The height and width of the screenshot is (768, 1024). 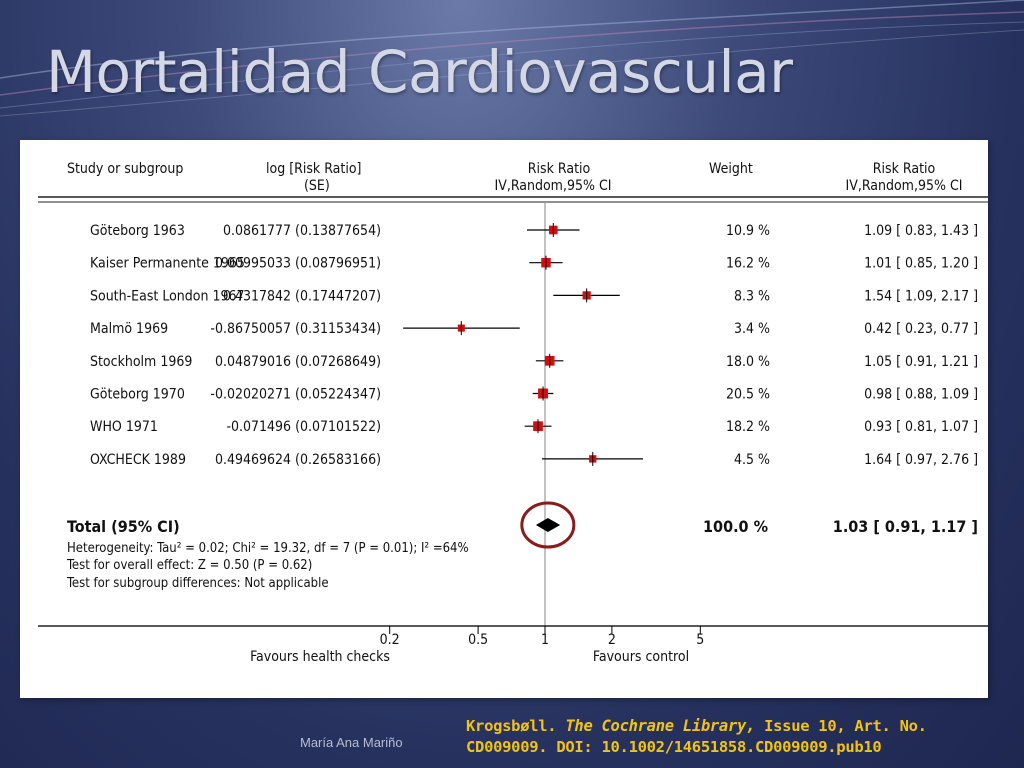 What do you see at coordinates (125, 169) in the screenshot?
I see `header-study: Study or subgroup` at bounding box center [125, 169].